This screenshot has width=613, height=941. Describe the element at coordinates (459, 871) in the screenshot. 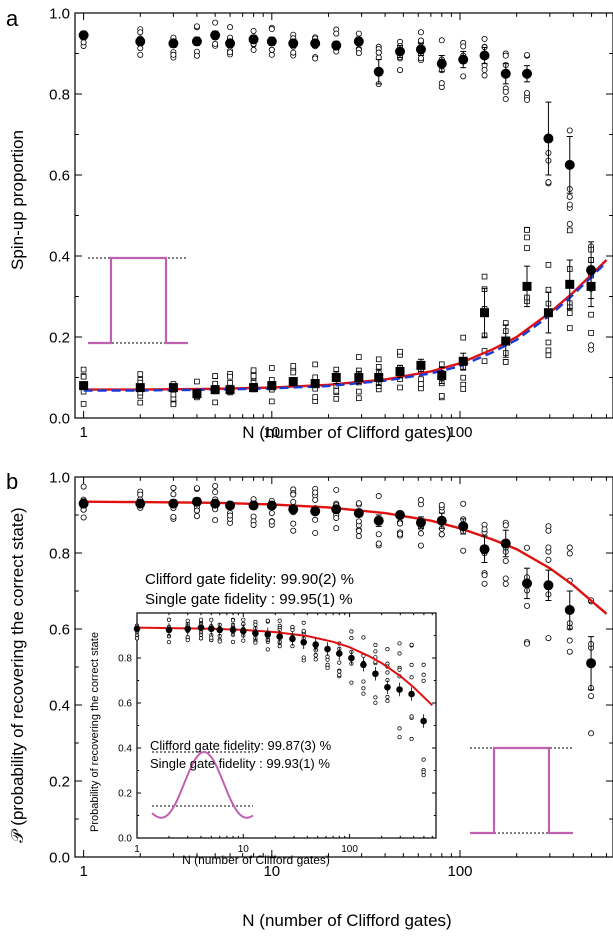

I see `panel-b-x-tick-label: 100` at that location.